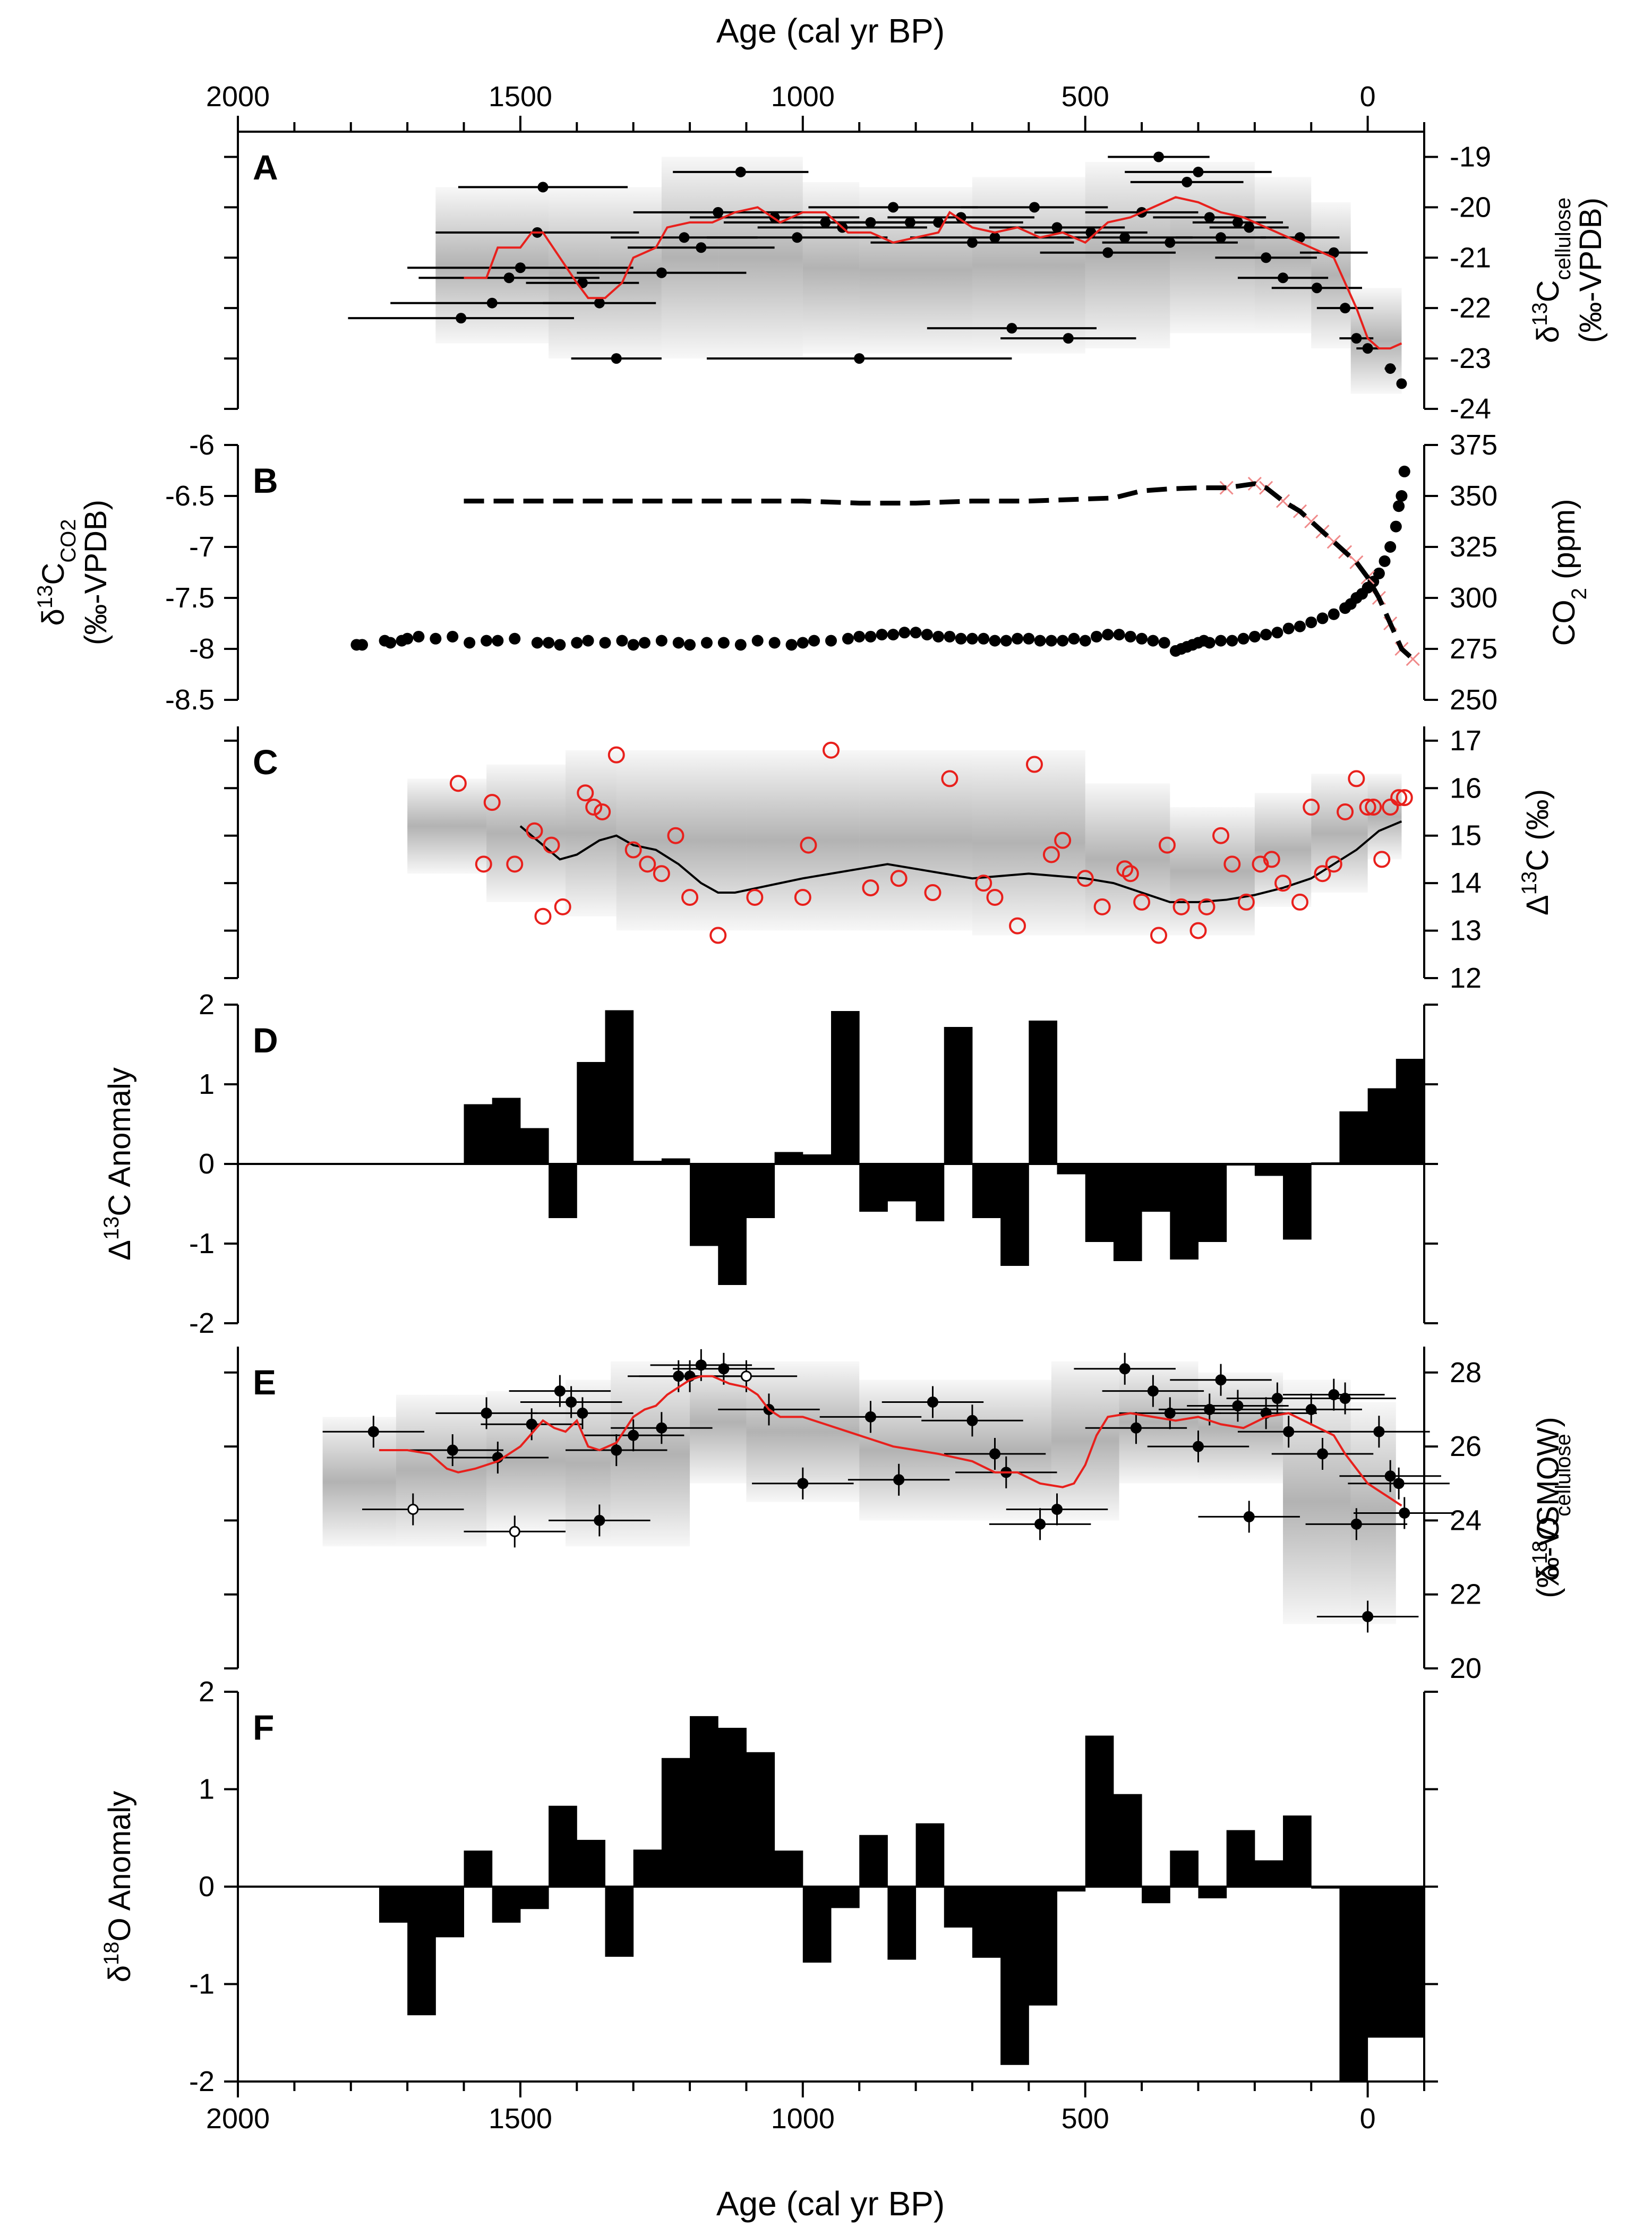 This screenshot has width=1652, height=2227. Describe the element at coordinates (830, 31) in the screenshot. I see `top-x-axis-title: Age (cal yr BP)` at that location.